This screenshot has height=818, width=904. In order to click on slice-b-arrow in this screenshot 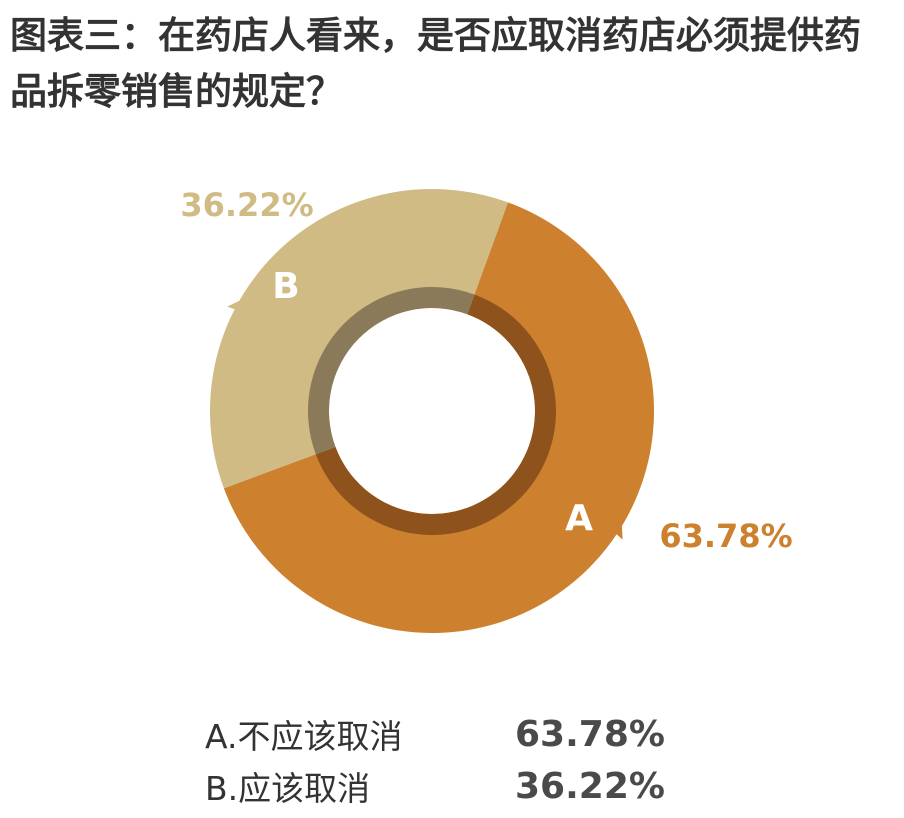, I will do `click(250, 308)`.